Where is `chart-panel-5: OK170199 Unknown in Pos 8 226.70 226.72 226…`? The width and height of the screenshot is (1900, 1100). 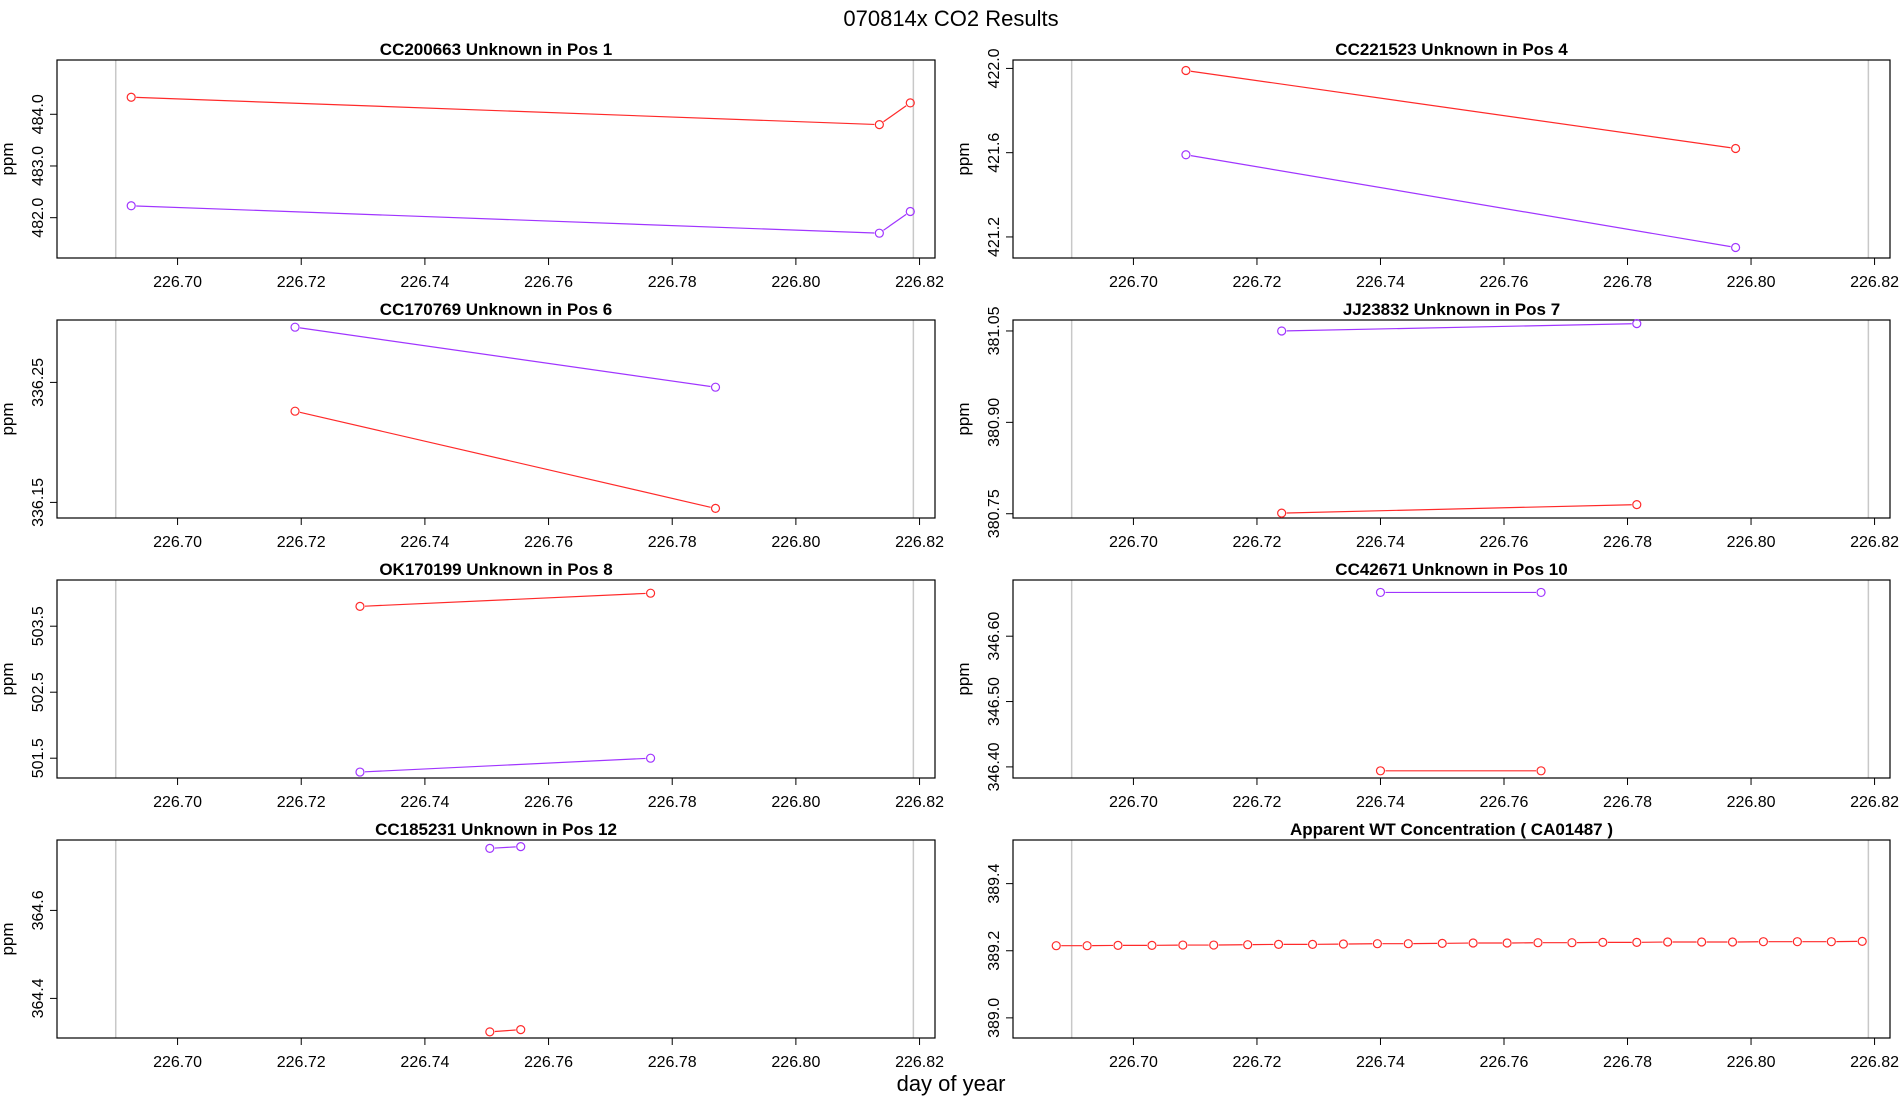
chart-panel-5: OK170199 Unknown in Pos 8 226.70 226.72 226… is located at coordinates (472, 685).